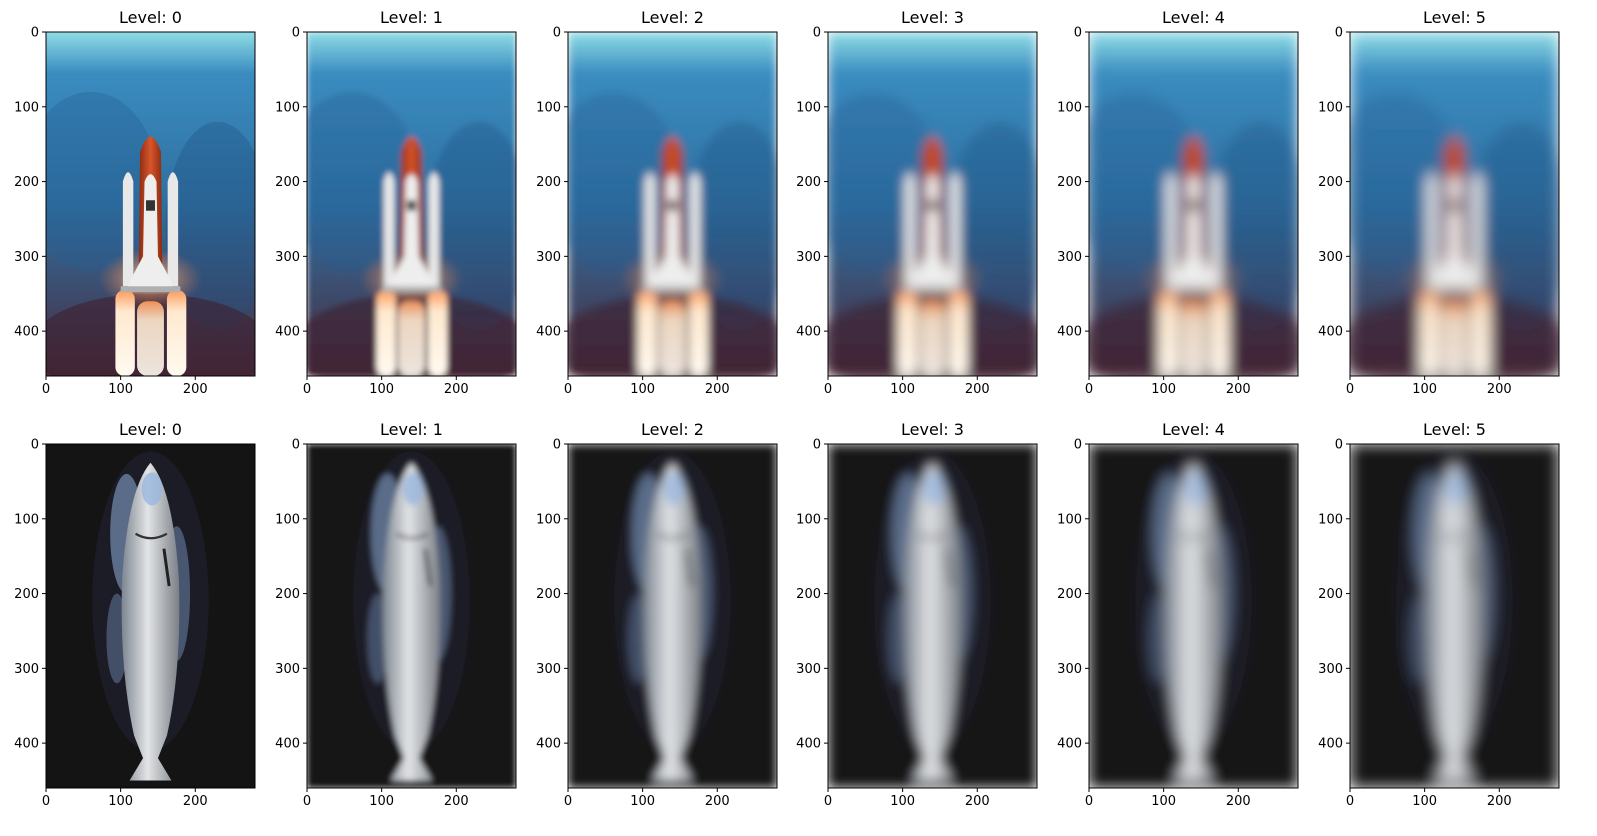 This screenshot has height=836, width=1597. What do you see at coordinates (672, 17) in the screenshot?
I see `subplot-title: Level: 2` at bounding box center [672, 17].